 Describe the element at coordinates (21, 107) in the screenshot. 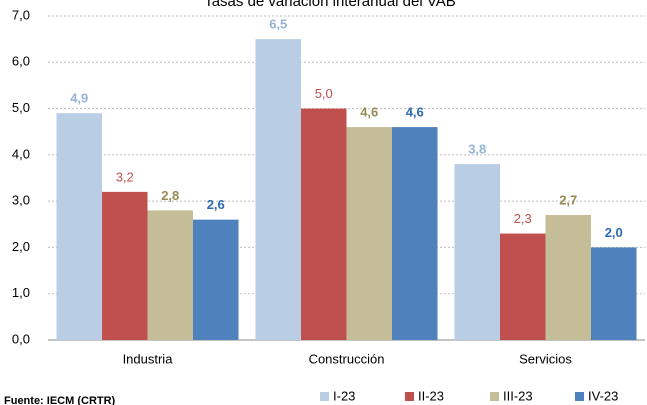

I see `y-tick-label: 5,0` at that location.